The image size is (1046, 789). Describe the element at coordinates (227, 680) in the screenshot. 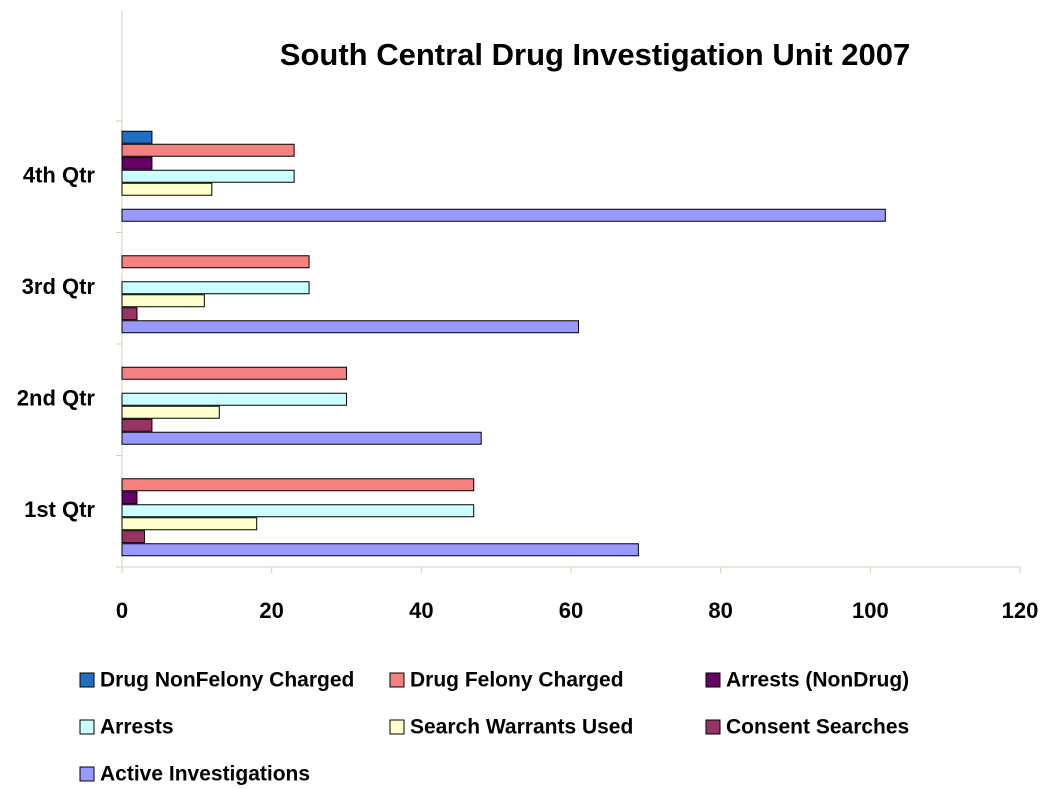

I see `legend-label: Drug NonFelony Charged` at that location.